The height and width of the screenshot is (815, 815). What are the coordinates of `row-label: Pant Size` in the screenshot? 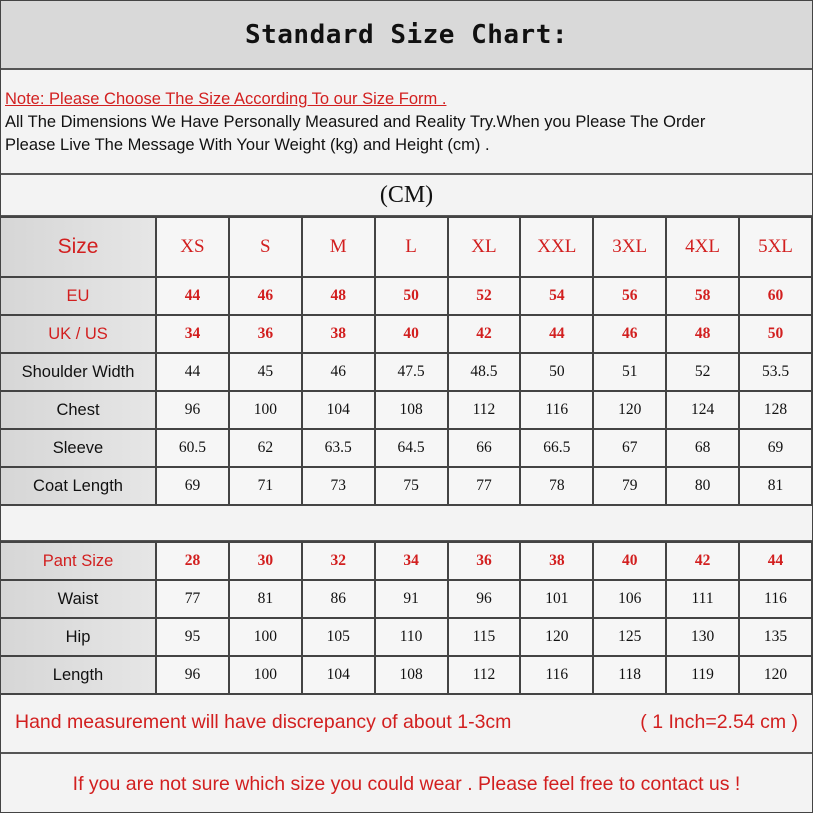 It's located at (79, 561).